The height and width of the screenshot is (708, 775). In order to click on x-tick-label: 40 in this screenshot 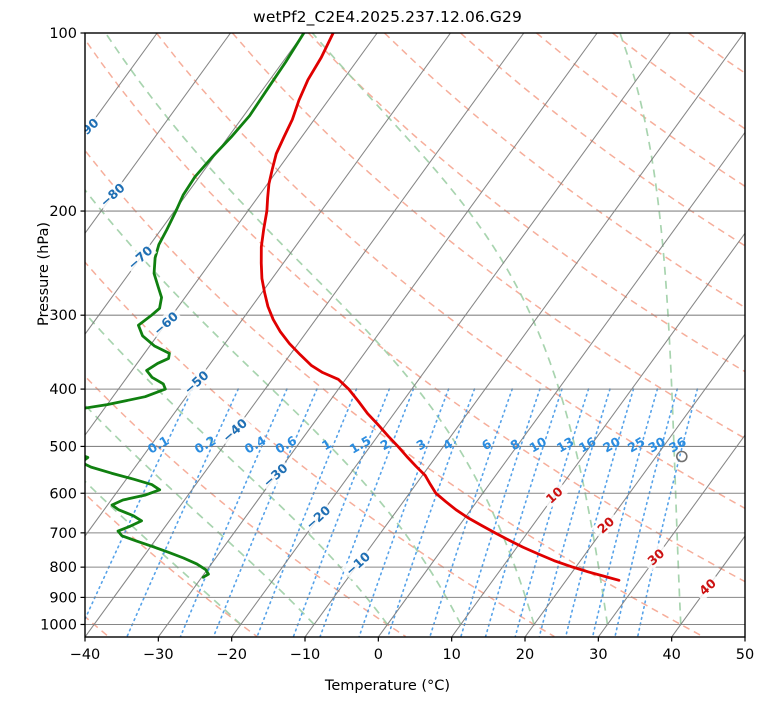, I will do `click(671, 655)`.